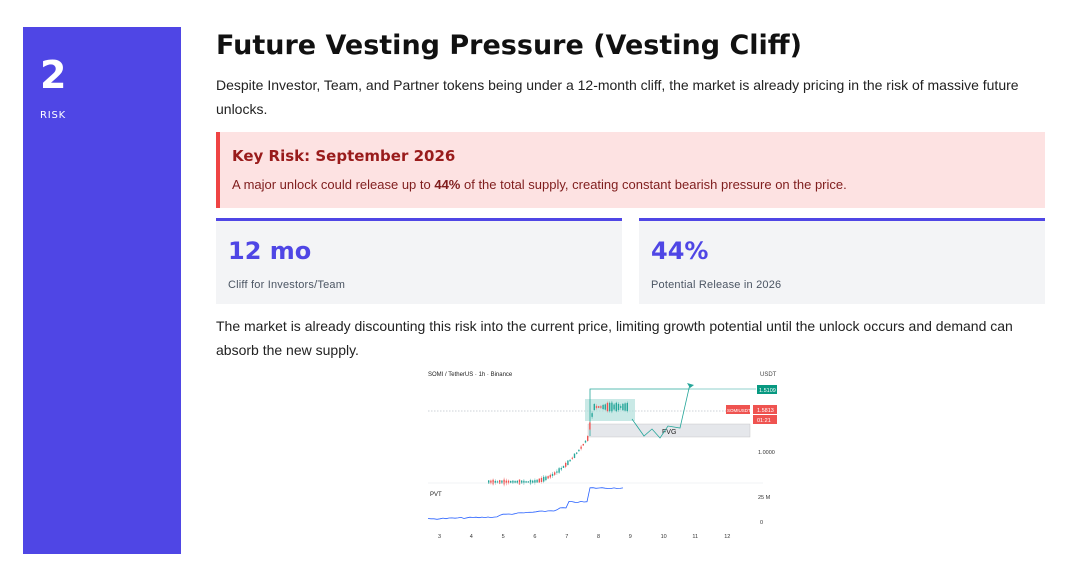  Describe the element at coordinates (680, 251) in the screenshot. I see `stat-value: 44%` at that location.